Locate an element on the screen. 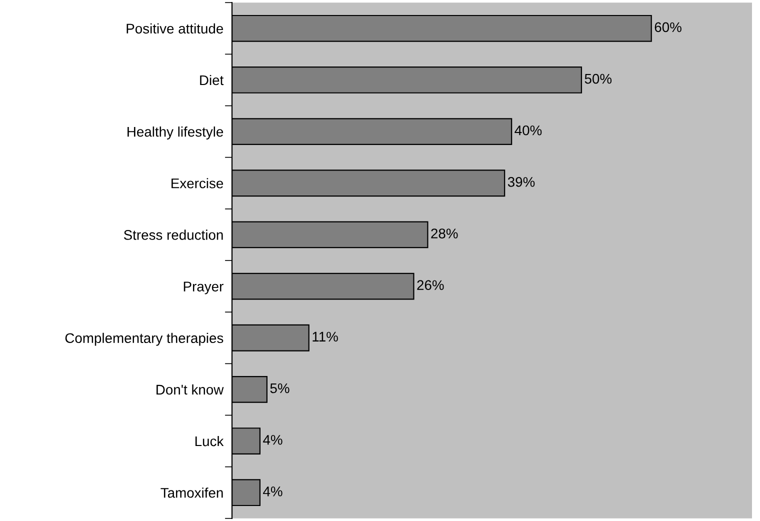 Image resolution: width=760 pixels, height=521 pixels. y-tick-label: Stress reduction is located at coordinates (173, 235).